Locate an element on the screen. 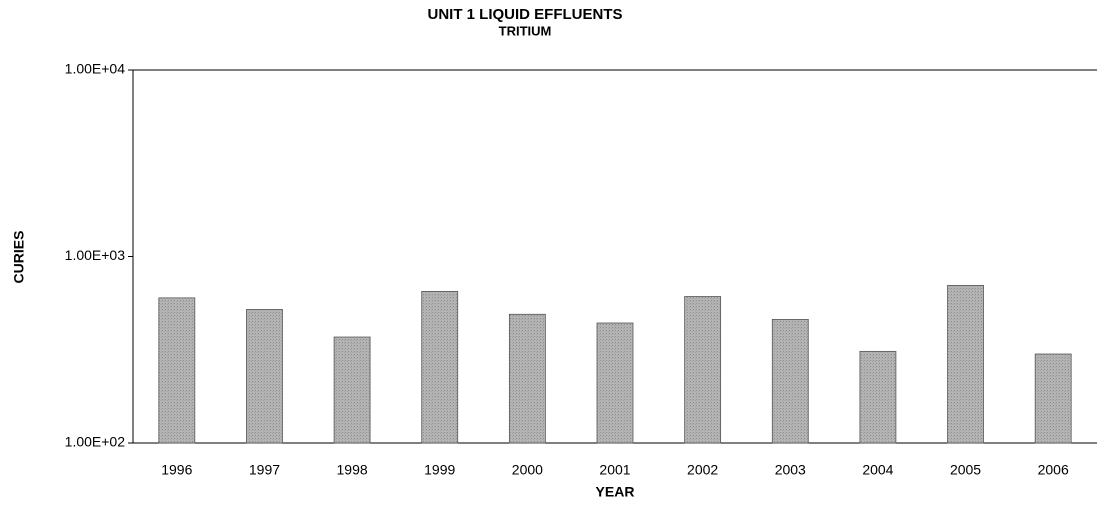 Image resolution: width=1099 pixels, height=512 pixels. y-tick-label: 1.00E+02 is located at coordinates (95, 442).